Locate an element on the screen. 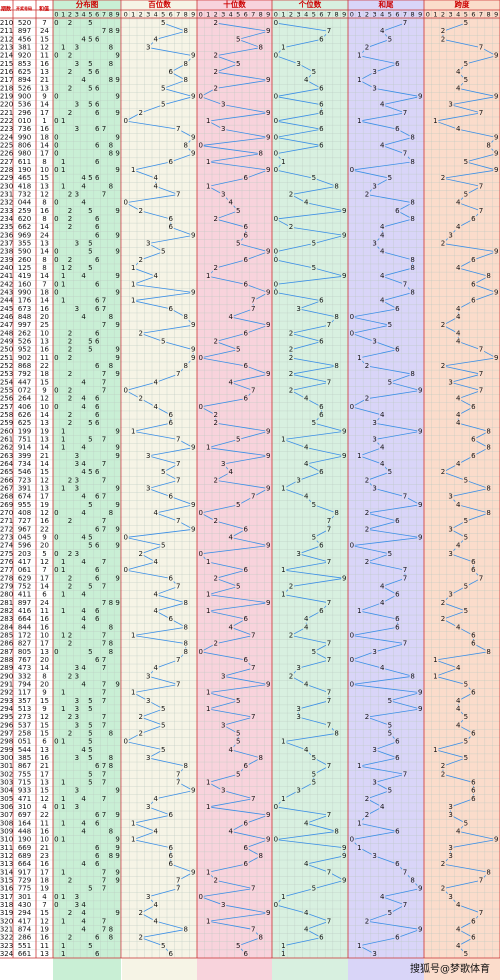 The height and width of the screenshot is (980, 500). distribution-digit: 5 is located at coordinates (90, 758).